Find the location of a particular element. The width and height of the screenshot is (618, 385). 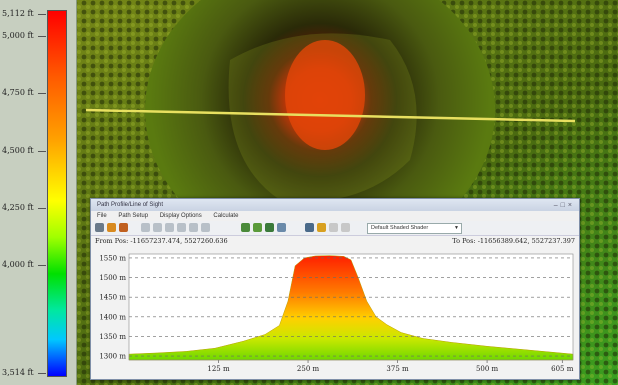

menu-display-options: Display Options is located at coordinates (180, 216).